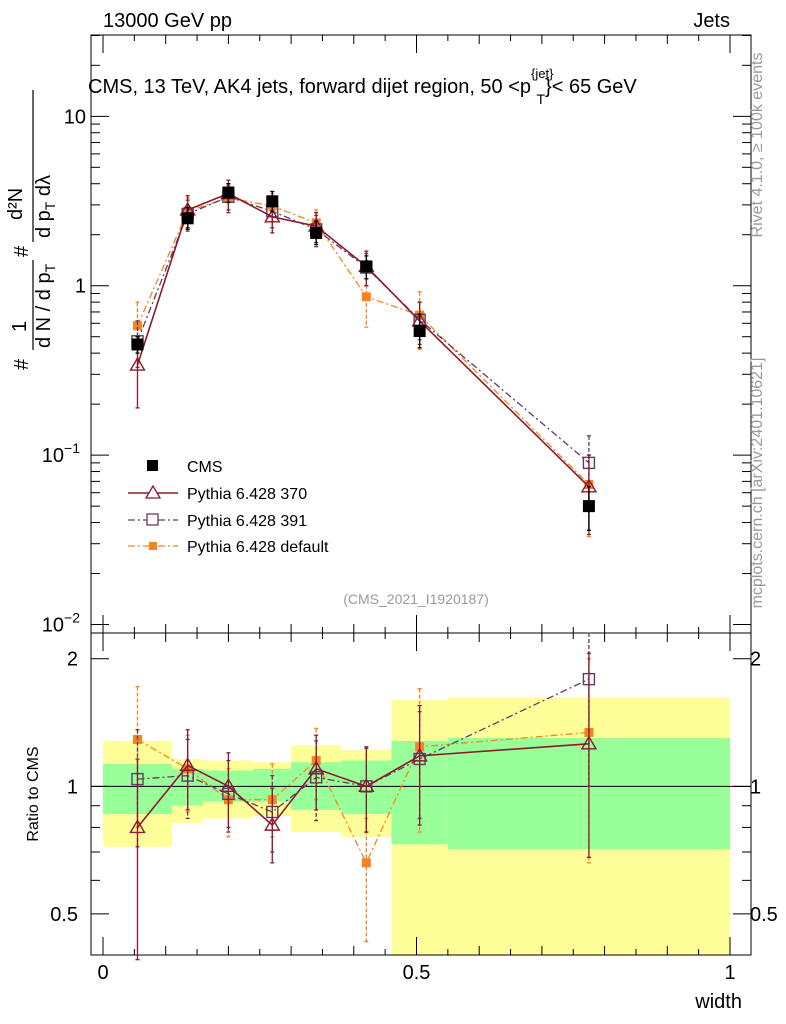 The image size is (786, 1024). Describe the element at coordinates (153, 546) in the screenshot. I see `legend-marker-pdef` at that location.